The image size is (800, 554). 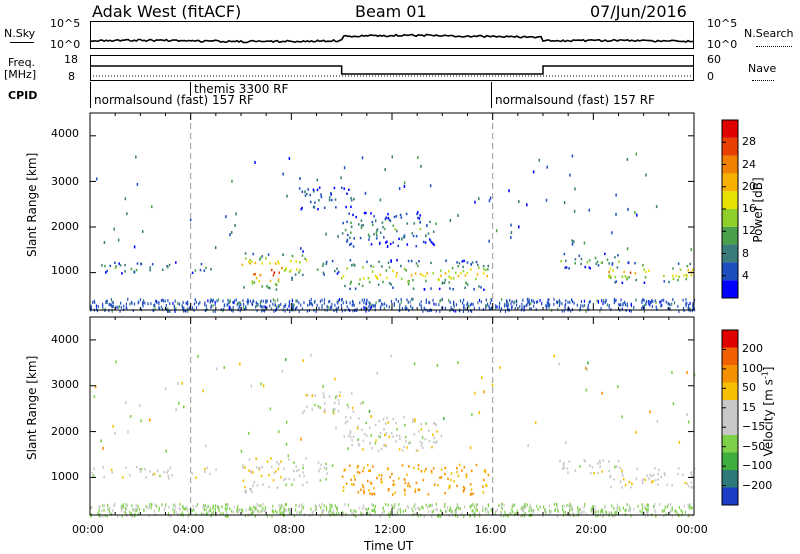 I want to click on cpid-divider-start, so click(x=90, y=95).